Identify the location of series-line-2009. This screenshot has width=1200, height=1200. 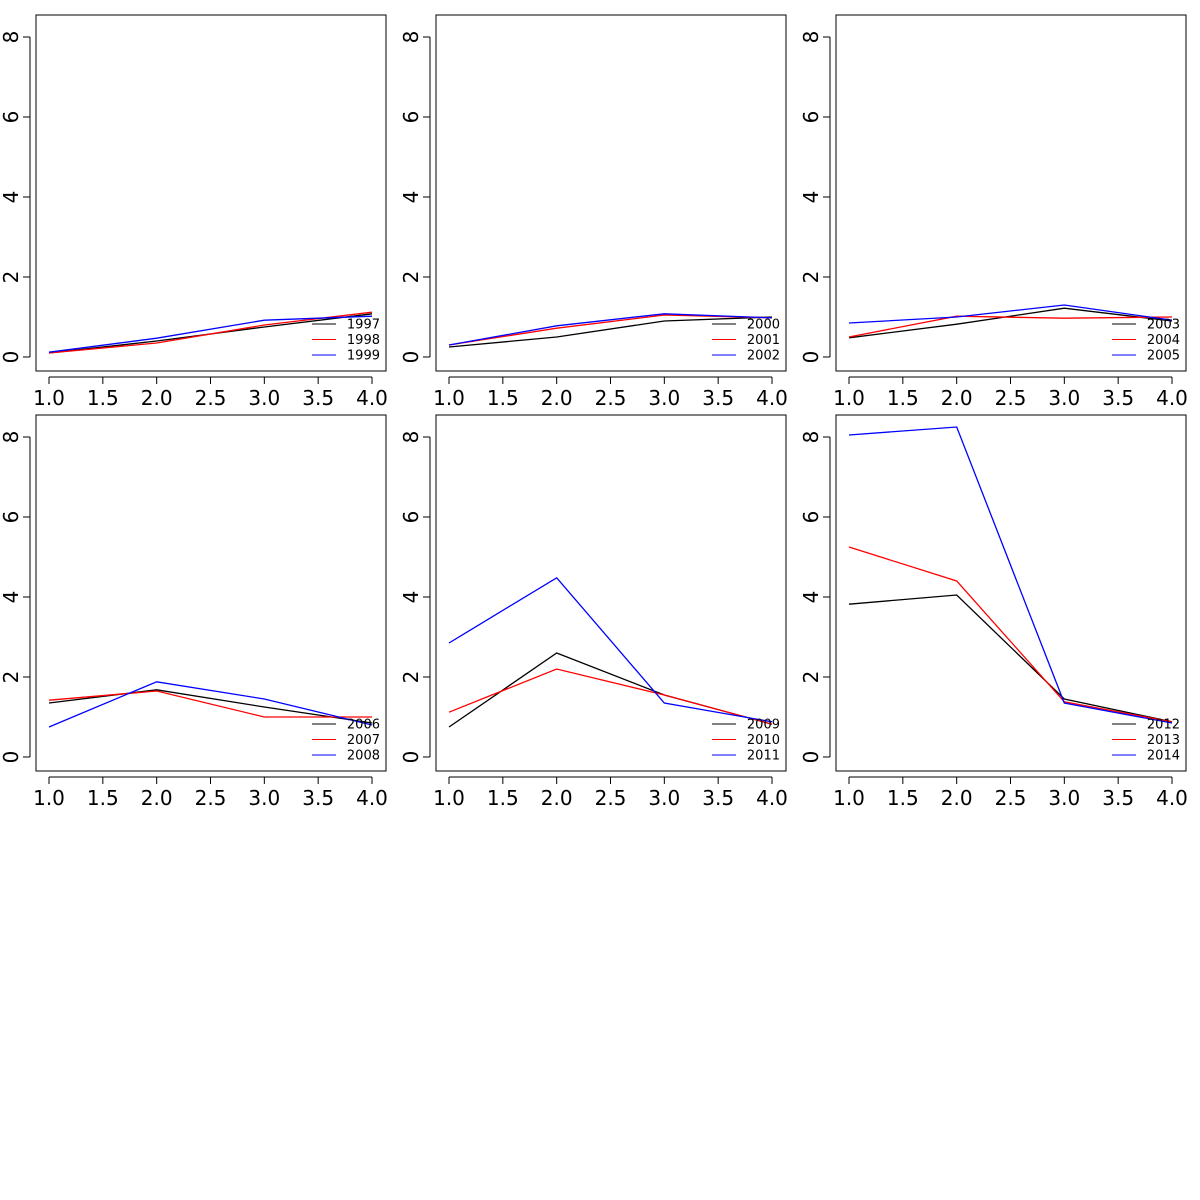
(610, 690).